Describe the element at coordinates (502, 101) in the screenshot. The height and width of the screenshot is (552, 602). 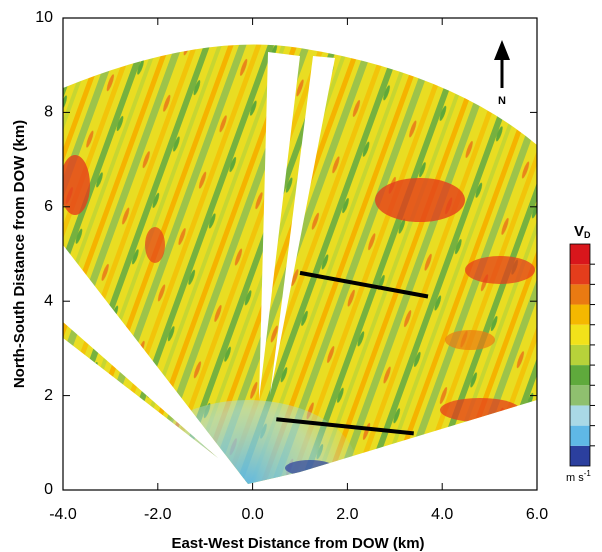
I see `north-label: N` at that location.